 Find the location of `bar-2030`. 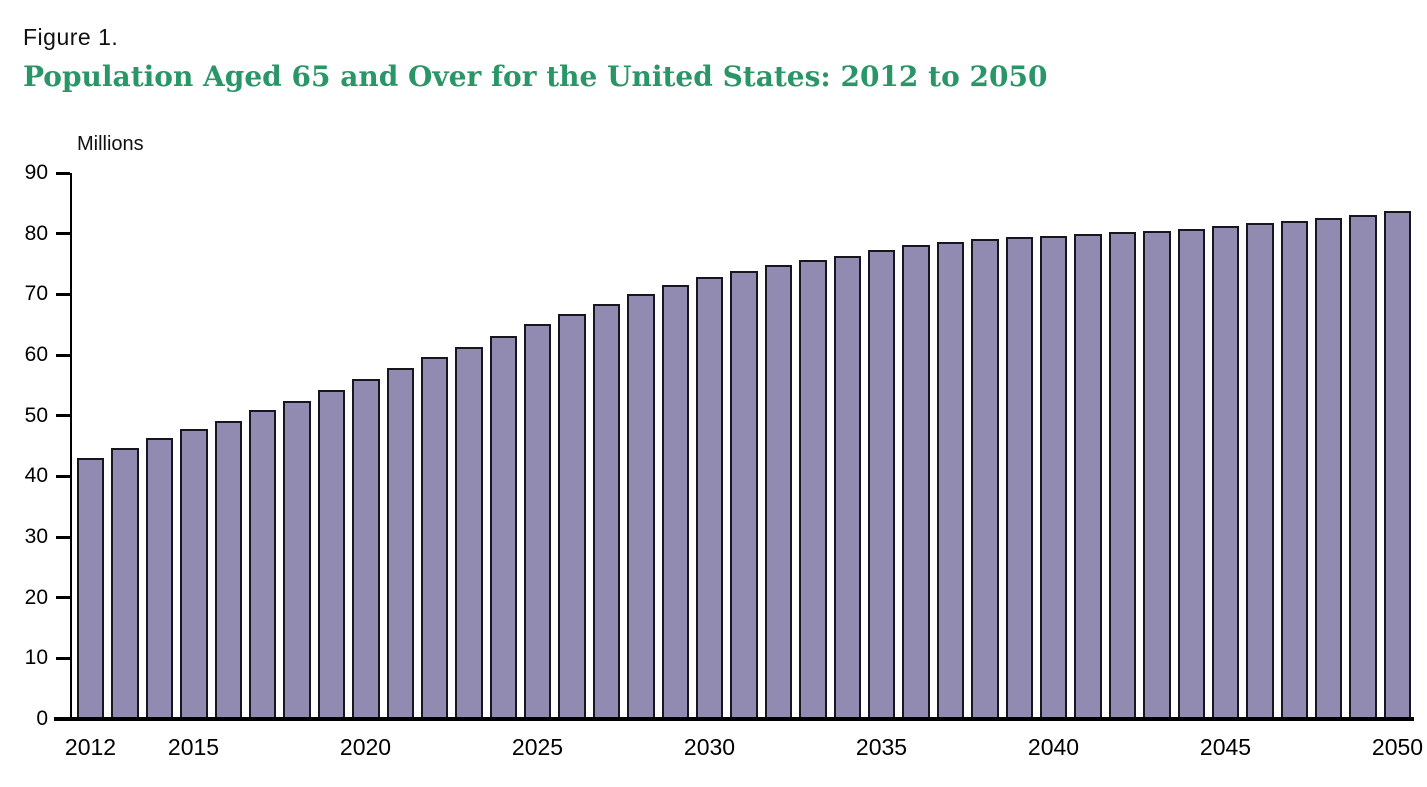

bar-2030 is located at coordinates (710, 498).